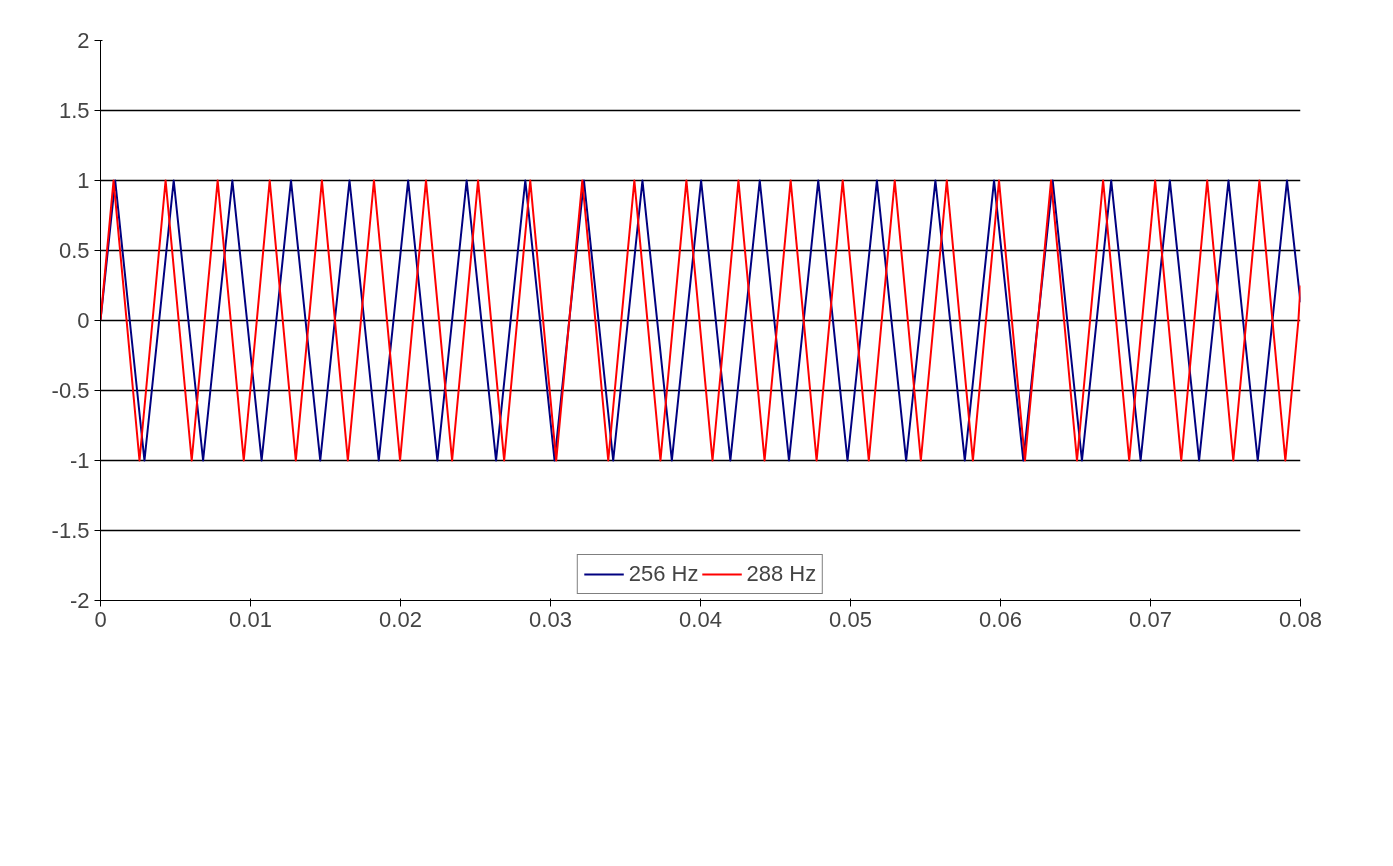 This screenshot has height=866, width=1393. I want to click on y-tick-label: 0.5, so click(74, 250).